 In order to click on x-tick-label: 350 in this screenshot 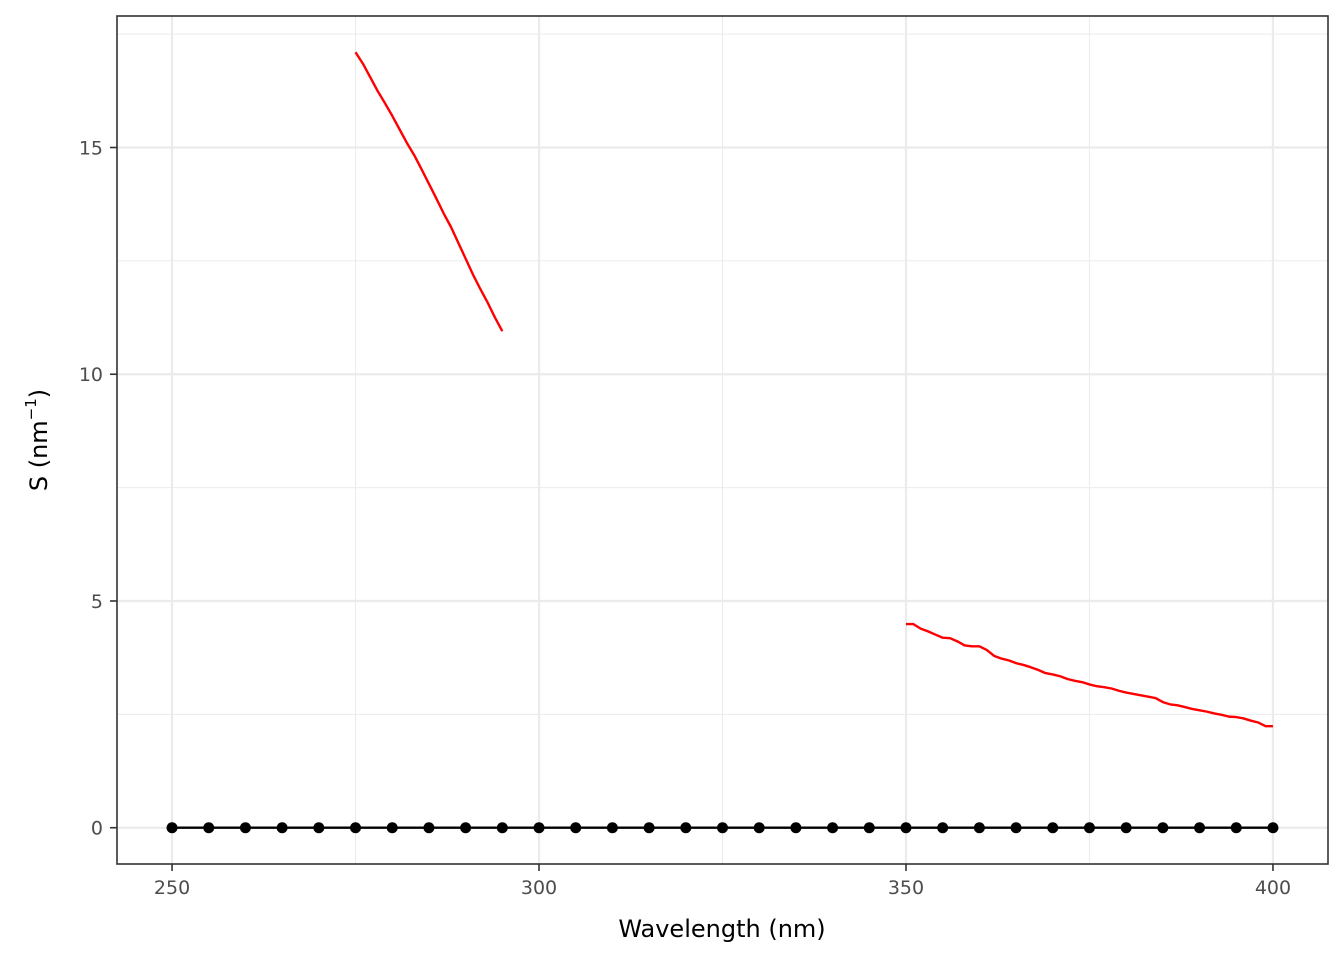, I will do `click(906, 888)`.